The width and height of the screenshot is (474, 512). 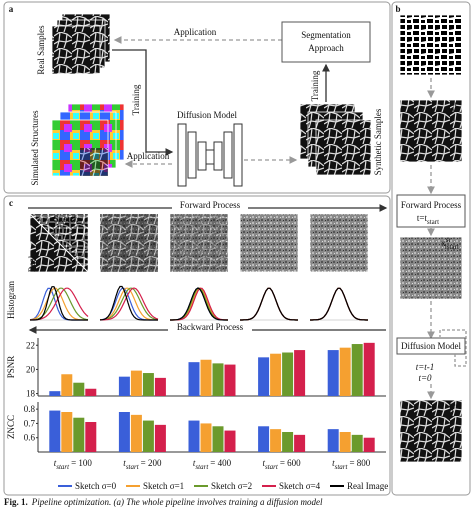 I want to click on box-label: Segmentation, so click(x=326, y=35).